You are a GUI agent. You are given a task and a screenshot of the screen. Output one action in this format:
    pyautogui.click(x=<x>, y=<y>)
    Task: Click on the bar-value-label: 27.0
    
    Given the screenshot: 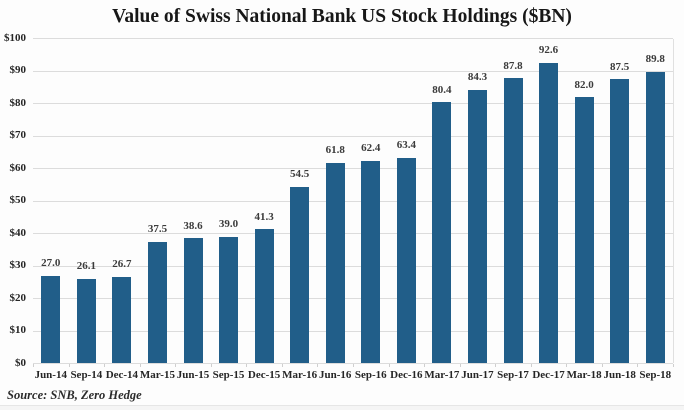 What is the action you would take?
    pyautogui.click(x=51, y=263)
    